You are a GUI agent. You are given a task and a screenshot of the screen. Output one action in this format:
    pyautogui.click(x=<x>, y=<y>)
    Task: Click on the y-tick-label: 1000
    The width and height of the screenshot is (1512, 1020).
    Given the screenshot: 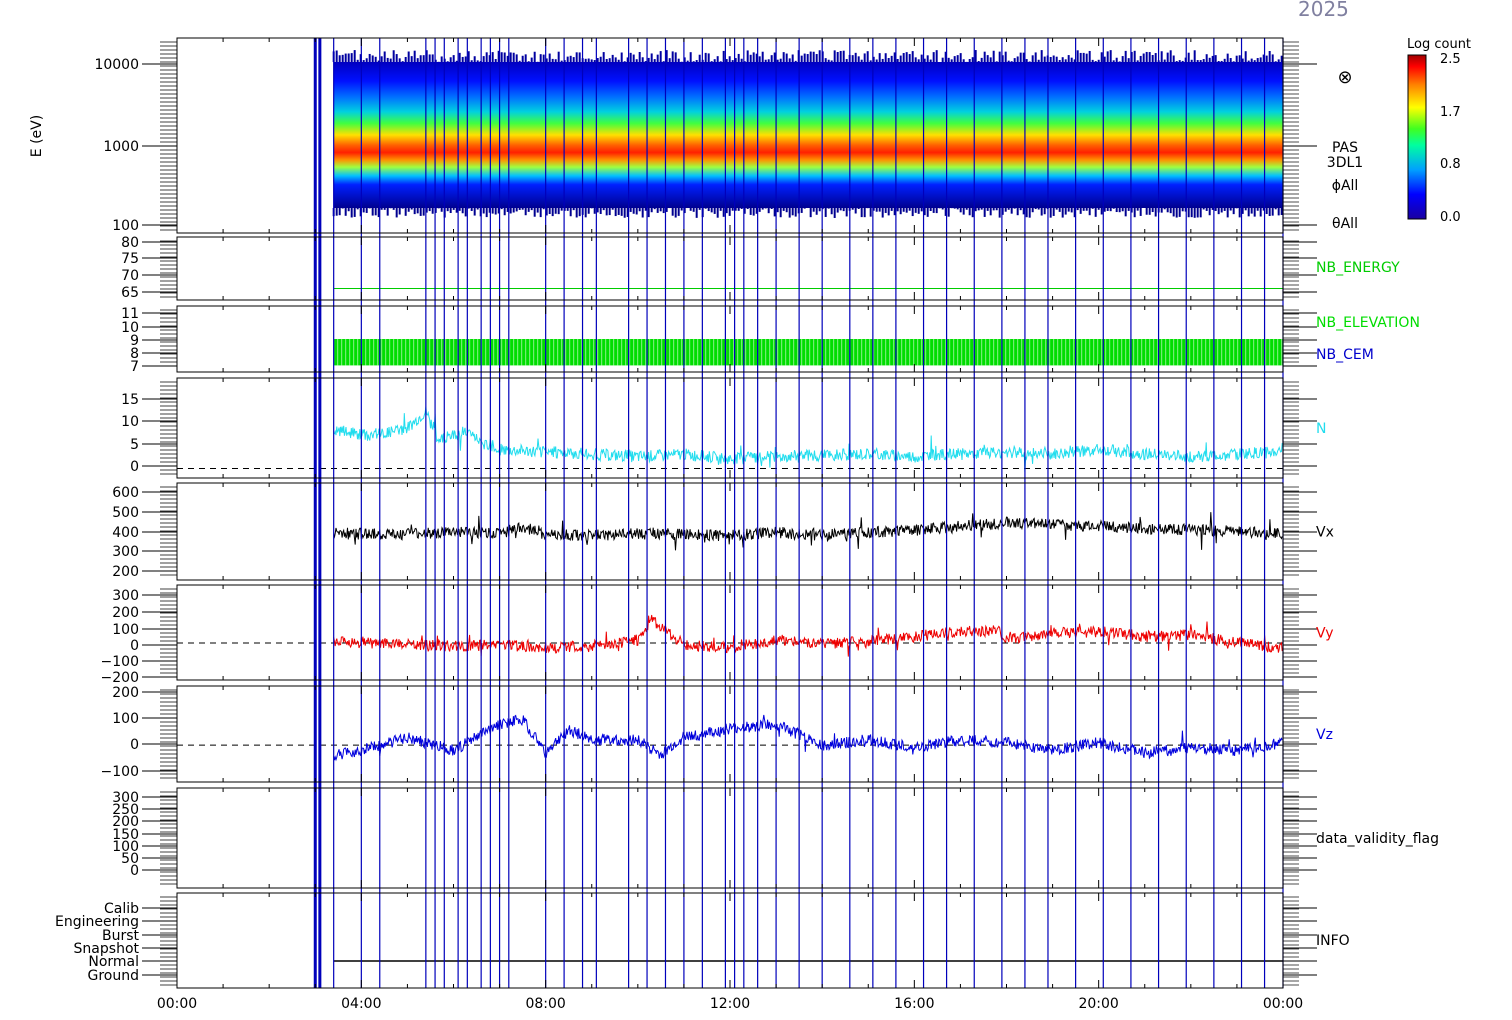 What is the action you would take?
    pyautogui.click(x=121, y=147)
    